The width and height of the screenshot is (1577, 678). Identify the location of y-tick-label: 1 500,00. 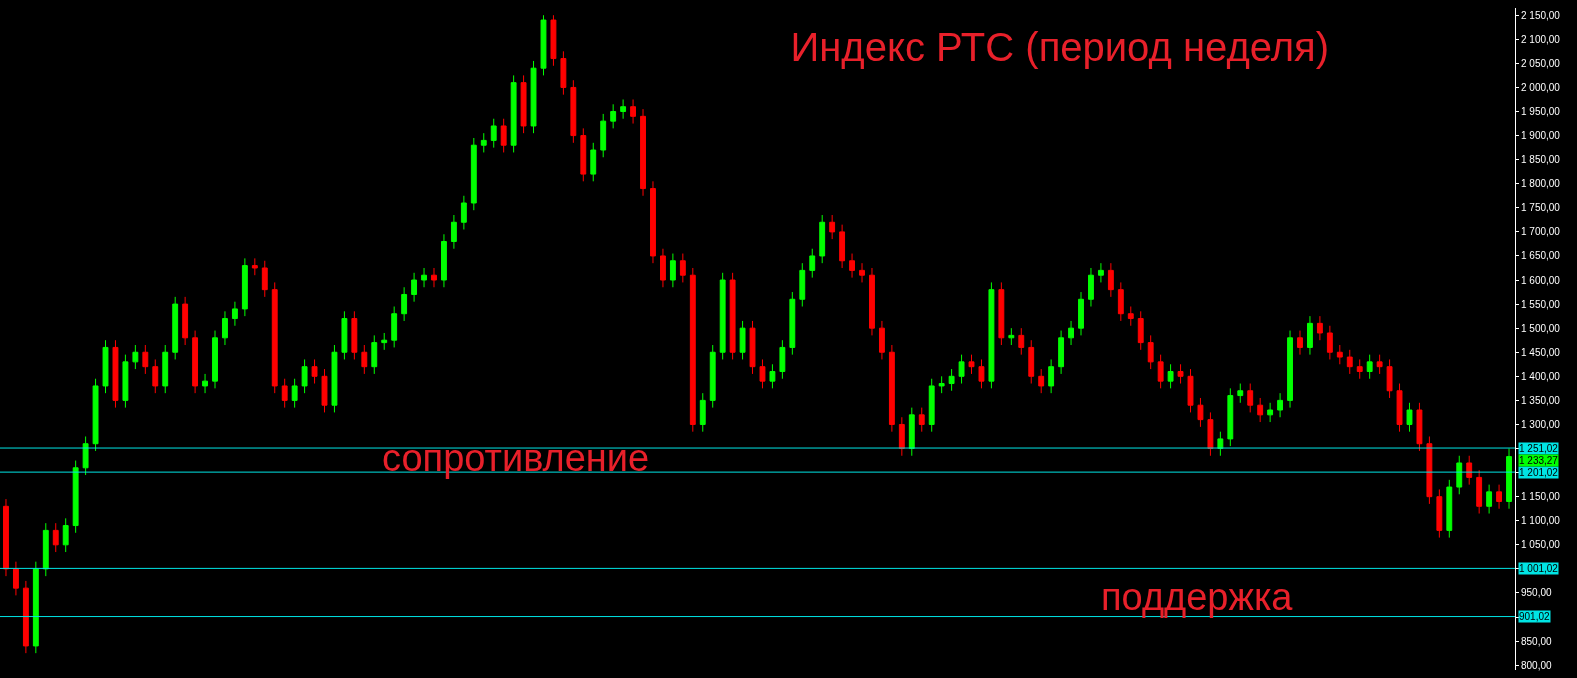
(1541, 328).